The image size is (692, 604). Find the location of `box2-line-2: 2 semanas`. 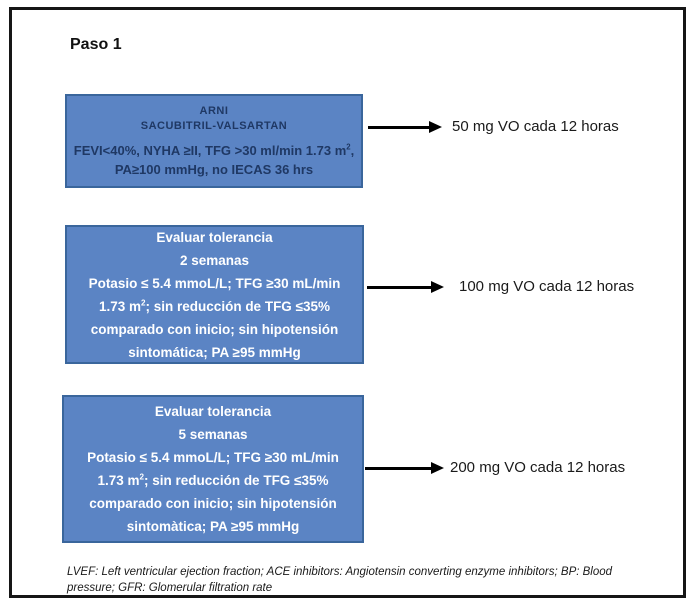

box2-line-2: 2 semanas is located at coordinates (214, 260).